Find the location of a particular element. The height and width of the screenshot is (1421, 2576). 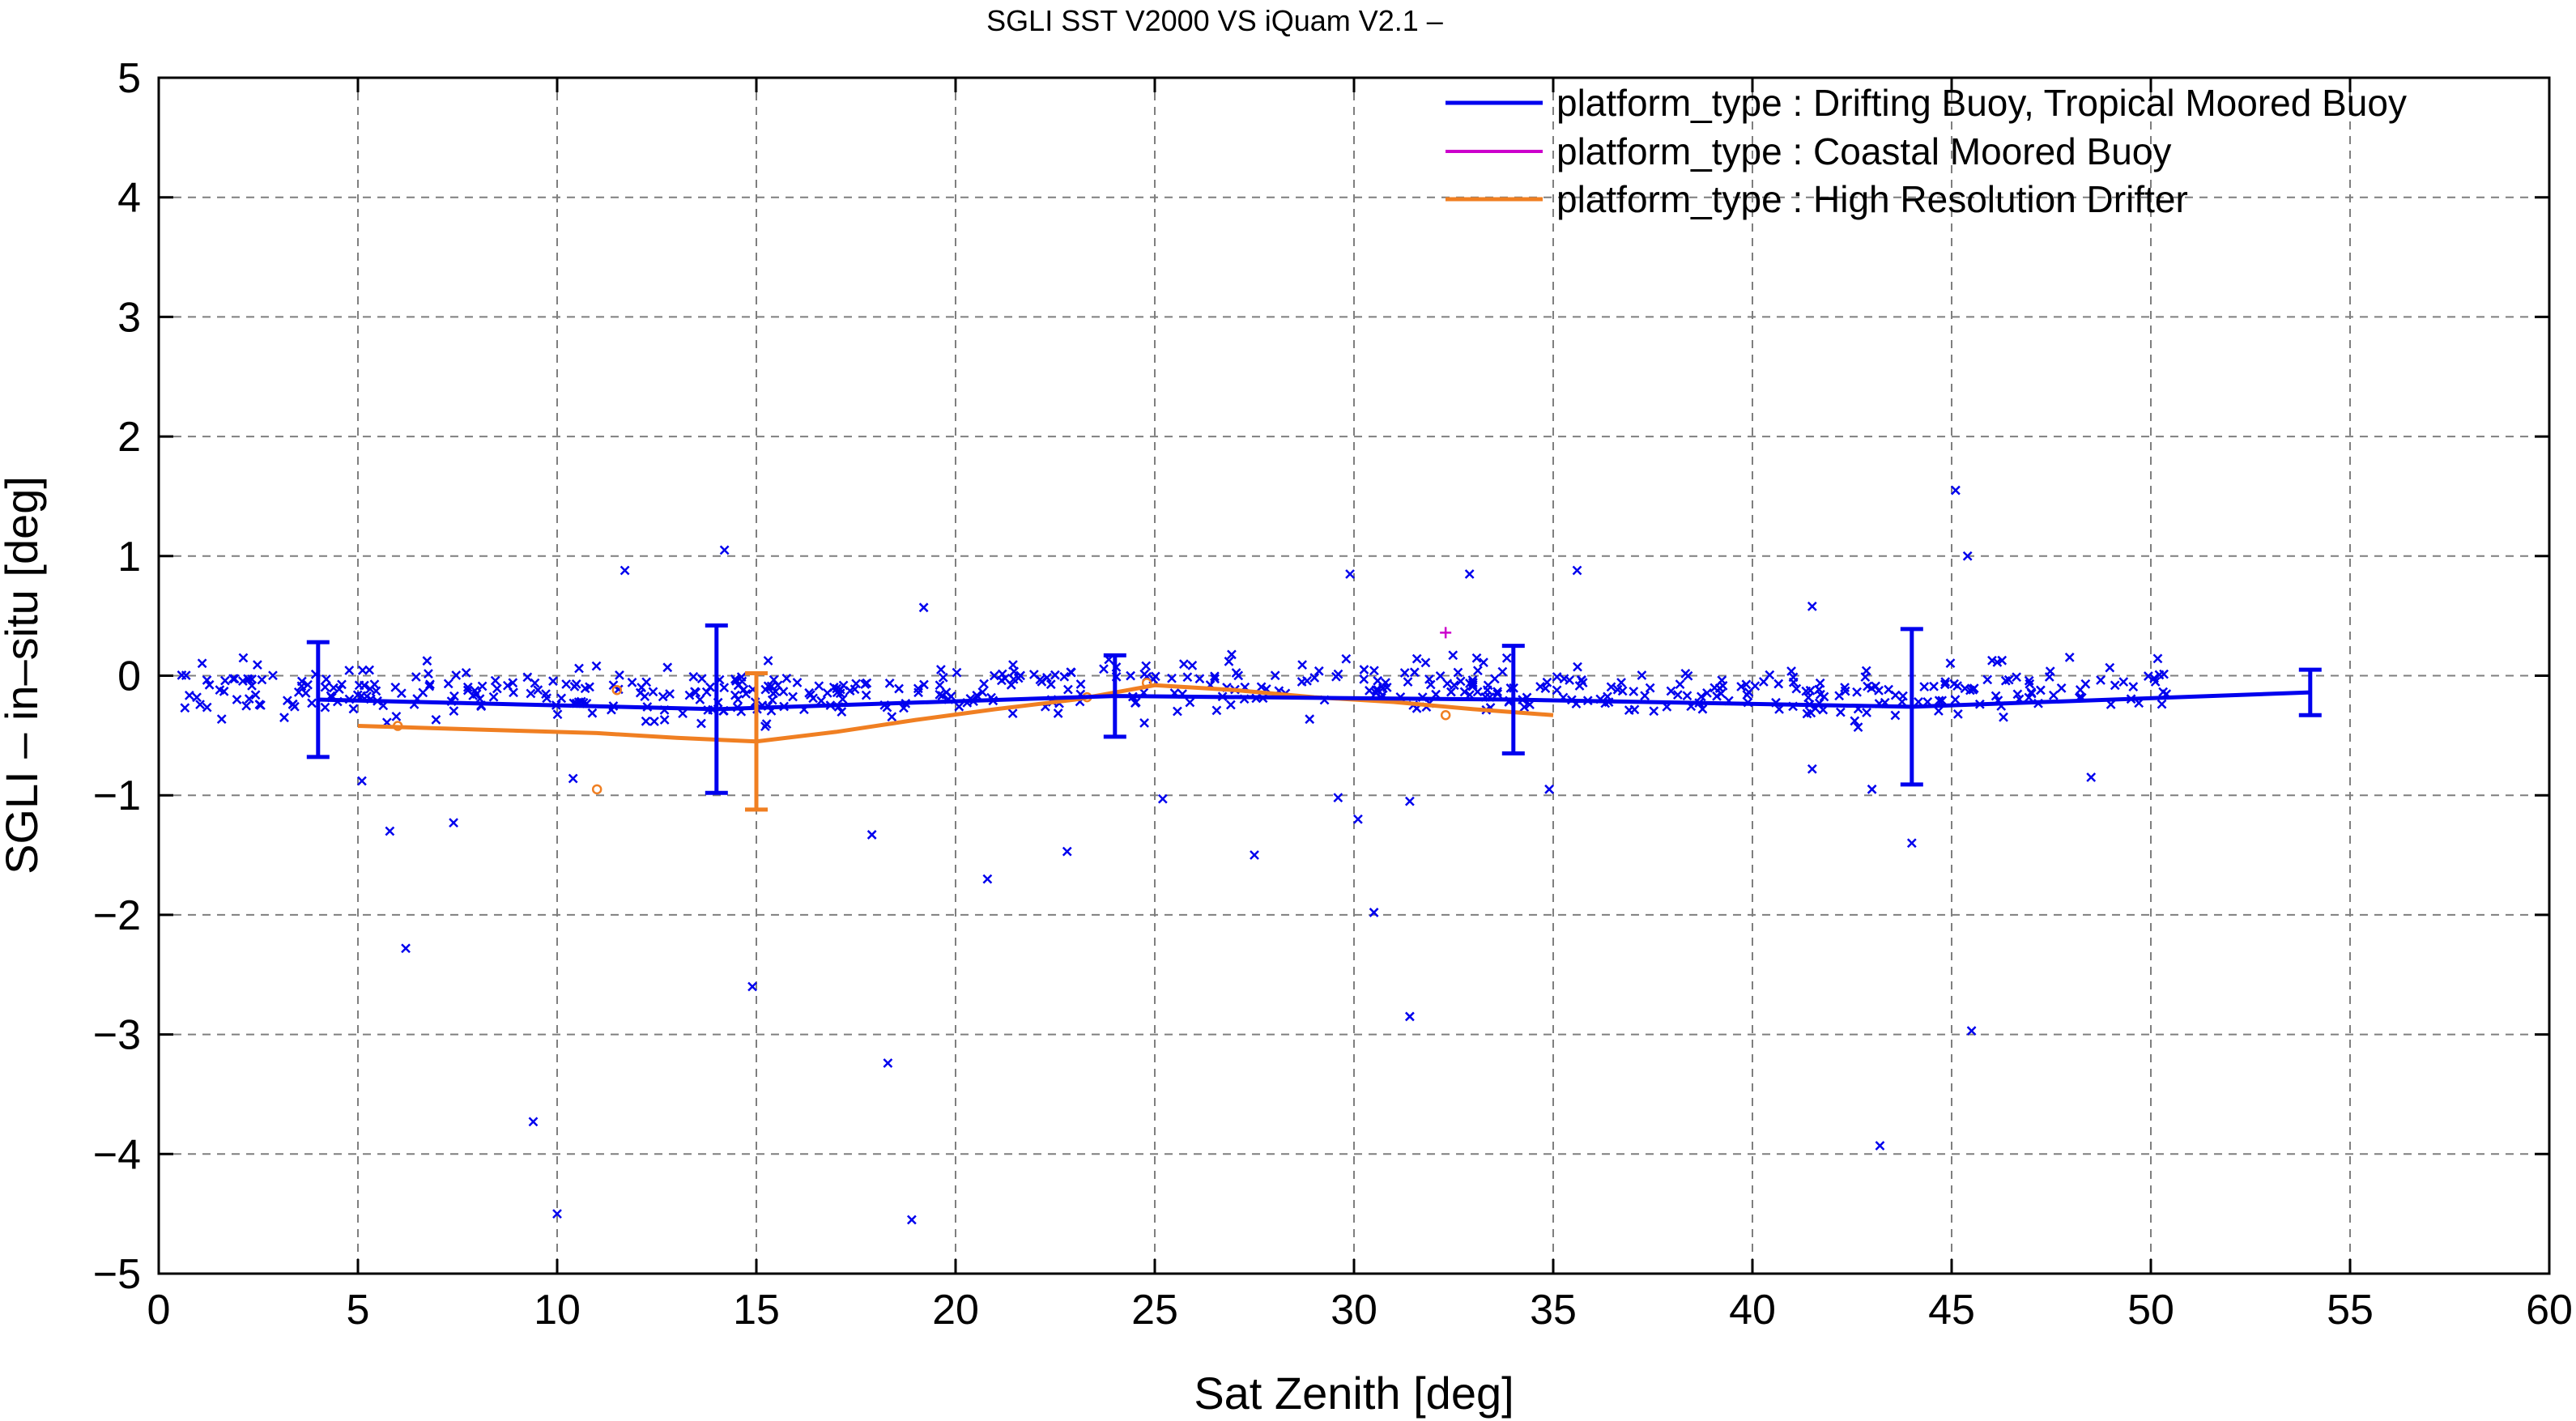

x-tick-label: 15 is located at coordinates (756, 1310).